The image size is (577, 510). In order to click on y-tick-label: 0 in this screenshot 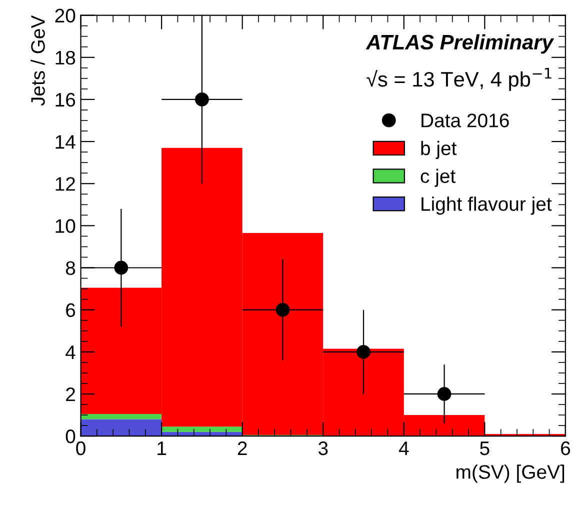, I will do `click(71, 437)`.